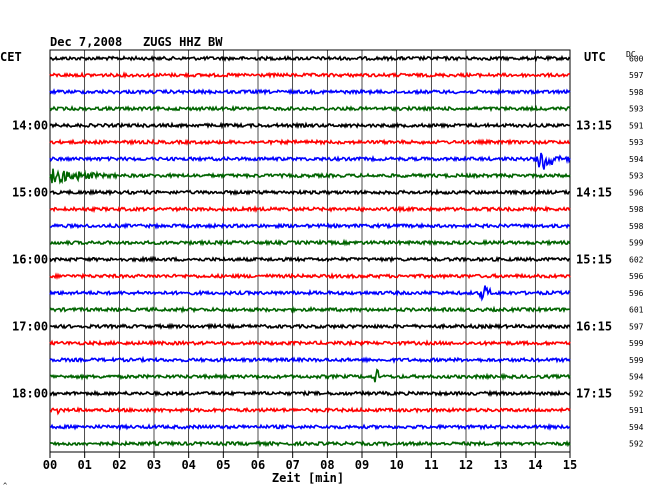  I want to click on x-tick-label: 06, so click(258, 465).